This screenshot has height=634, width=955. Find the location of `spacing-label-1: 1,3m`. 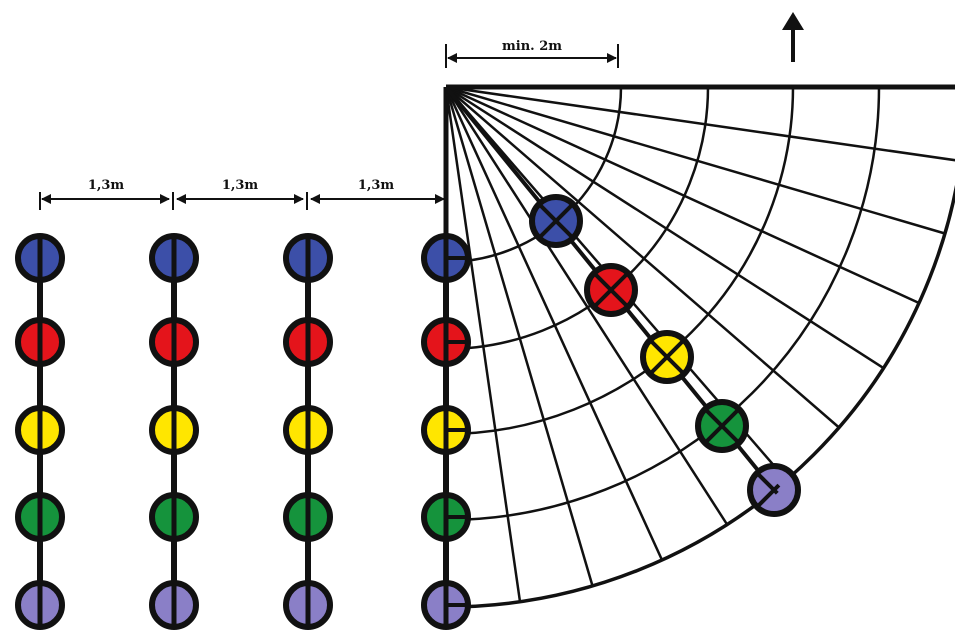

spacing-label-1: 1,3m is located at coordinates (106, 185).